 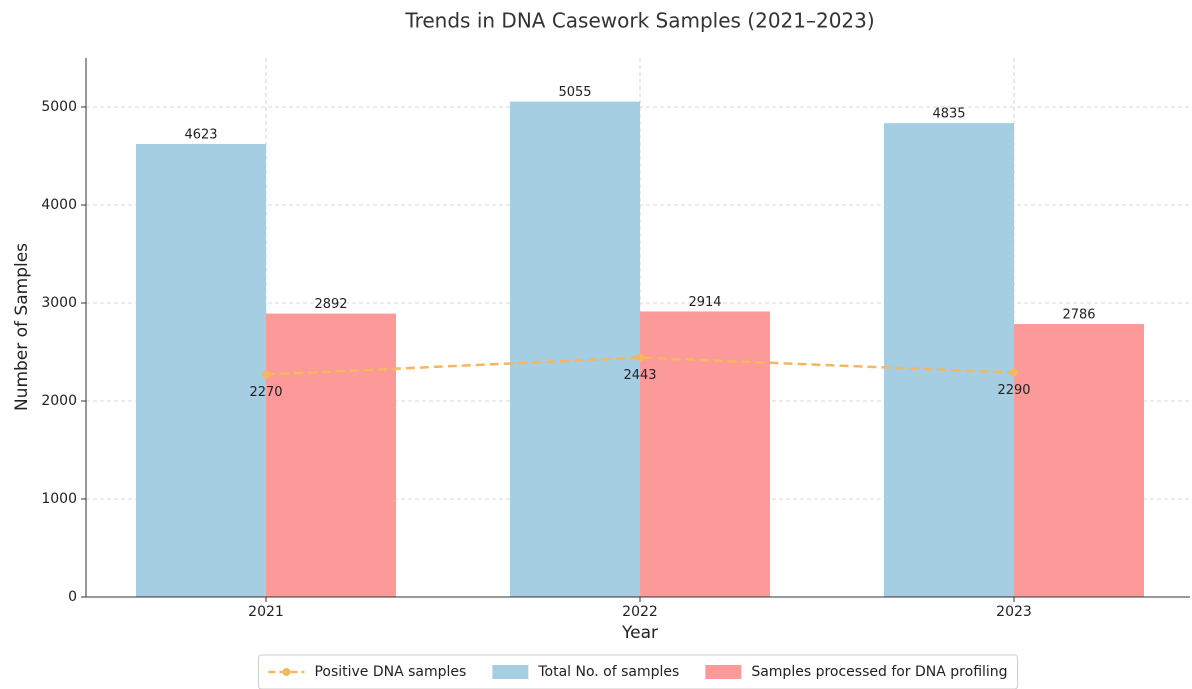 What do you see at coordinates (574, 92) in the screenshot?
I see `value-label: 5055` at bounding box center [574, 92].